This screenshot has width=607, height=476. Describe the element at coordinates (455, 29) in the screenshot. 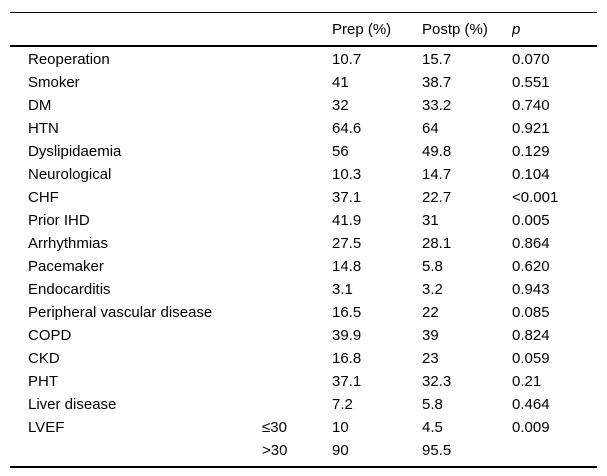

I see `col-header-postp: Postp (%)` at that location.